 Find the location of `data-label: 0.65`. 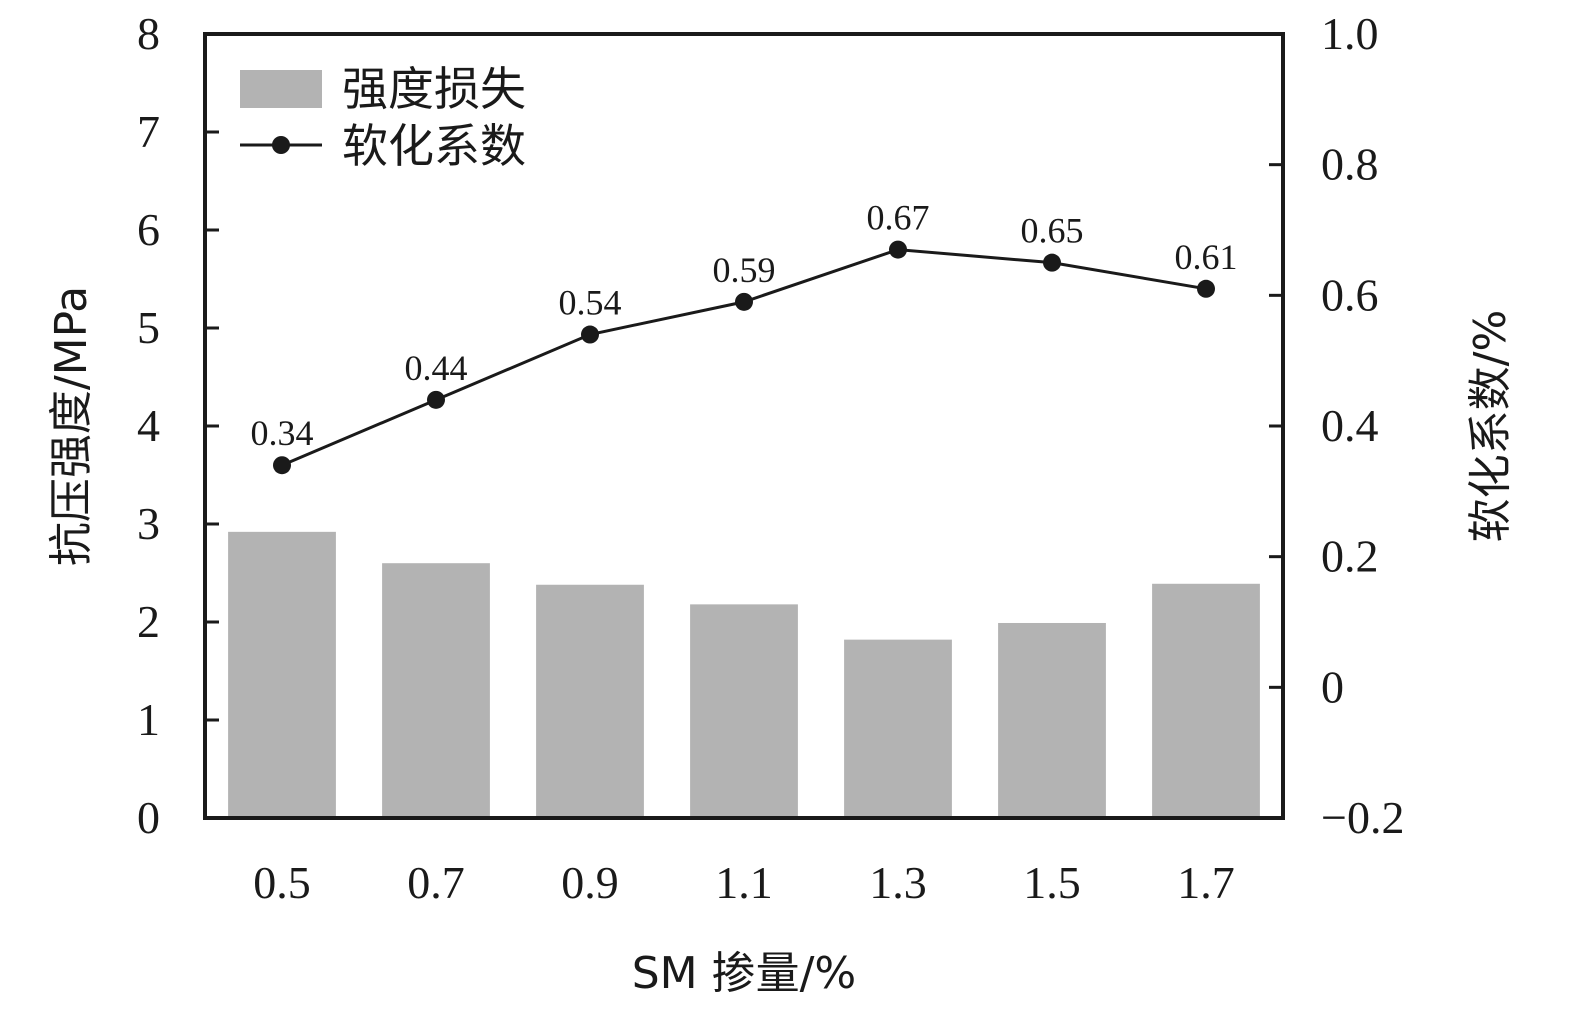

data-label: 0.65 is located at coordinates (1052, 231).